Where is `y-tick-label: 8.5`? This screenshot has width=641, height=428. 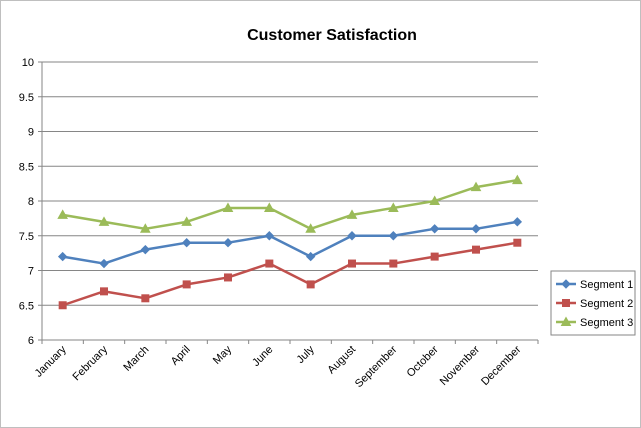
y-tick-label: 8.5 is located at coordinates (26, 167).